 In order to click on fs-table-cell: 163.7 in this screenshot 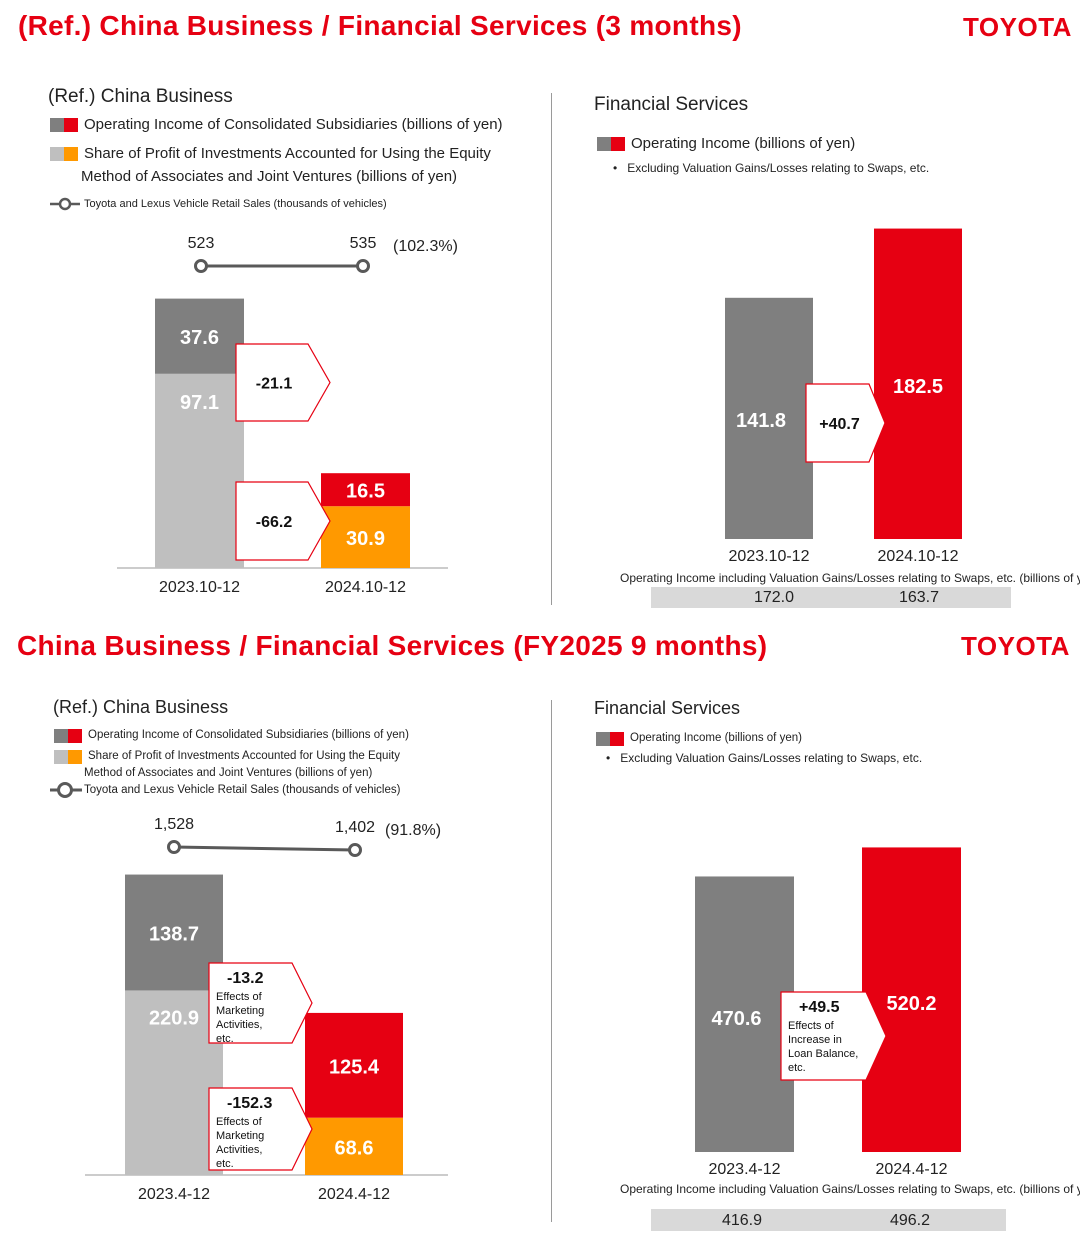, I will do `click(919, 597)`.